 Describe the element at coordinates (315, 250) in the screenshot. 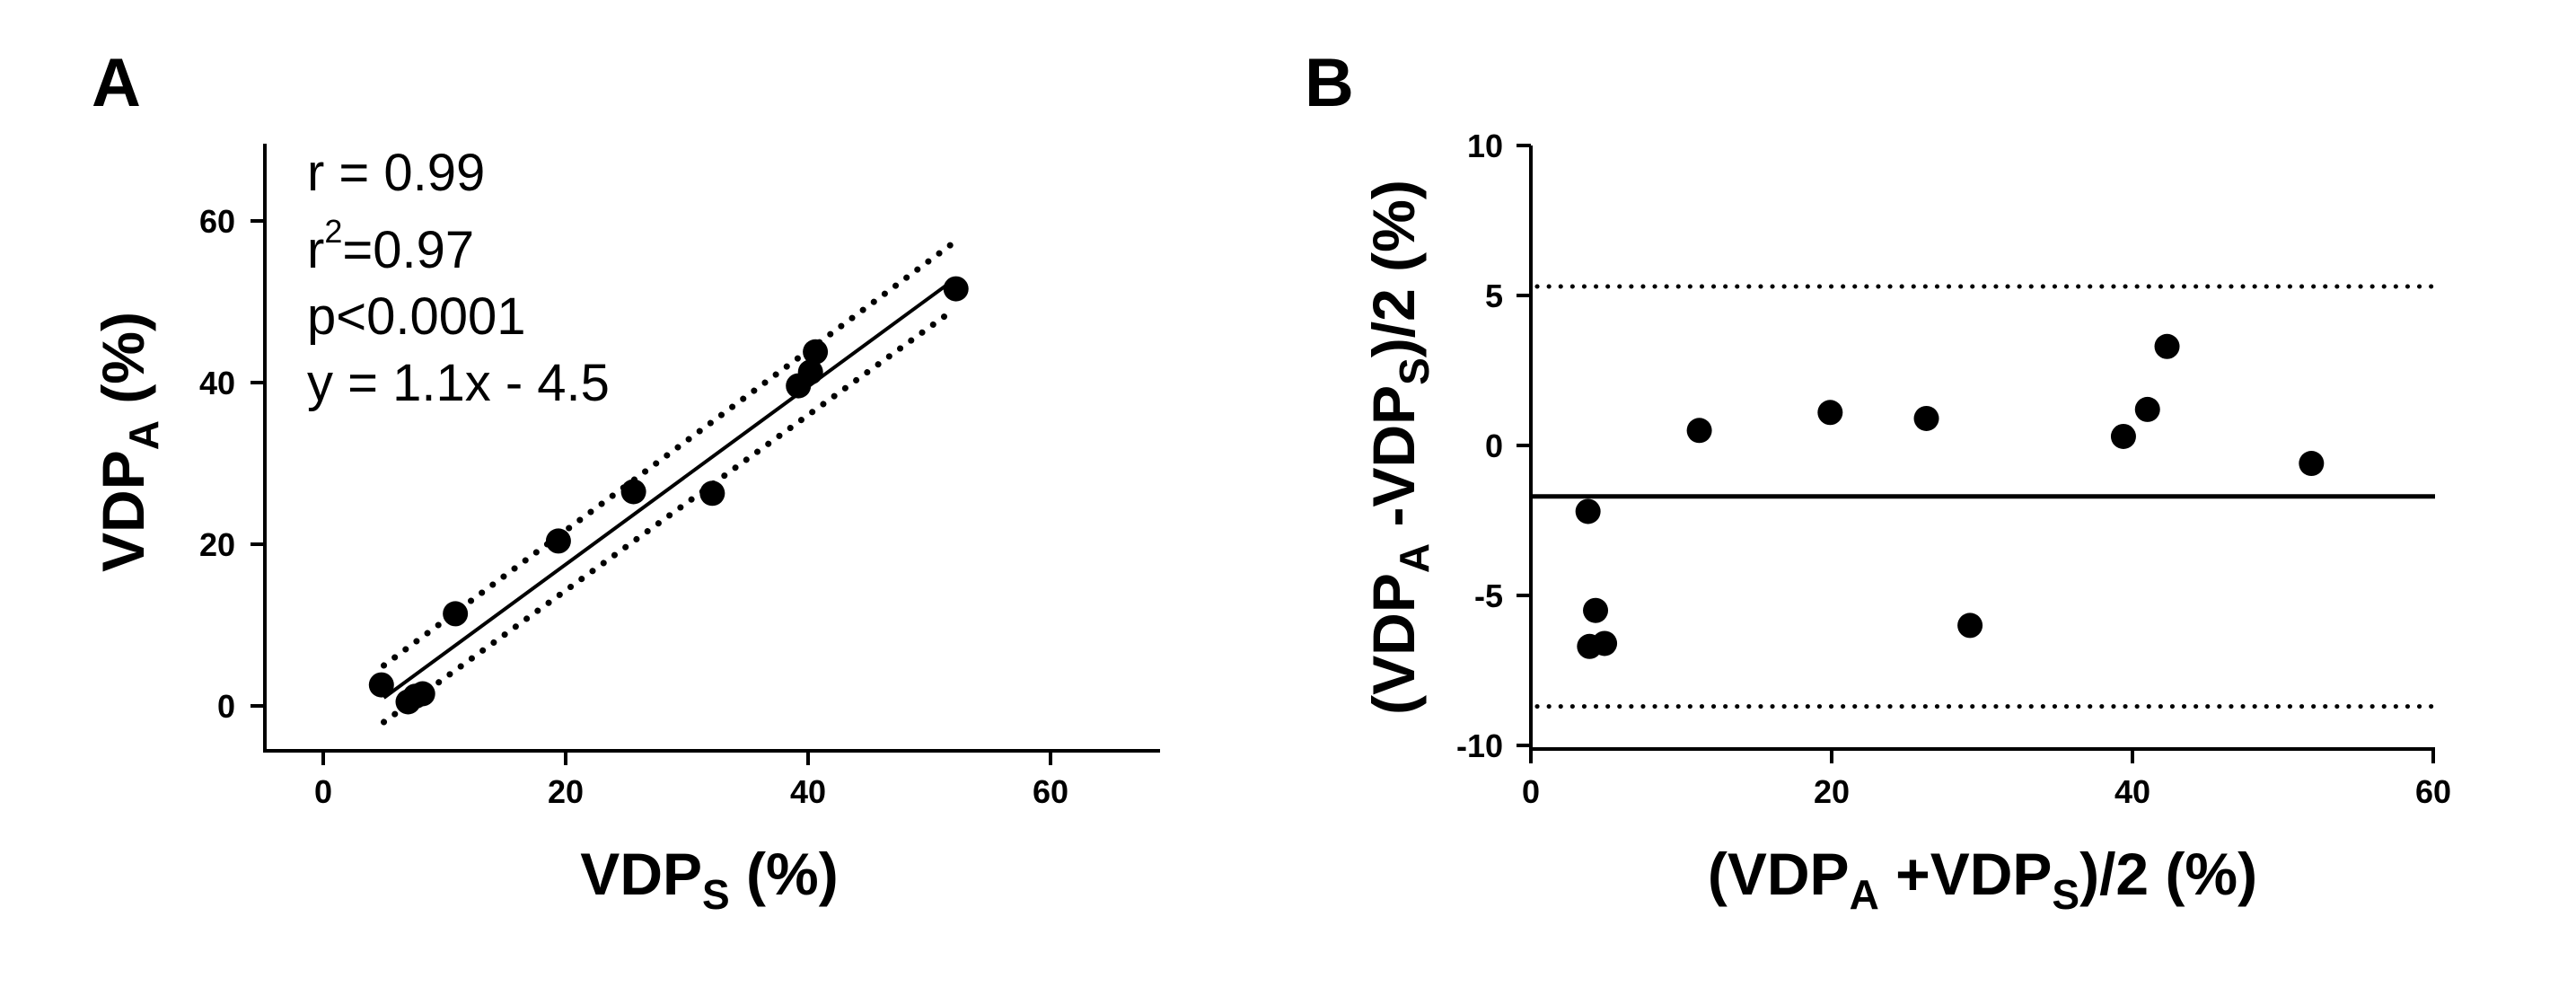

I see `r-squared-prefix: r` at that location.